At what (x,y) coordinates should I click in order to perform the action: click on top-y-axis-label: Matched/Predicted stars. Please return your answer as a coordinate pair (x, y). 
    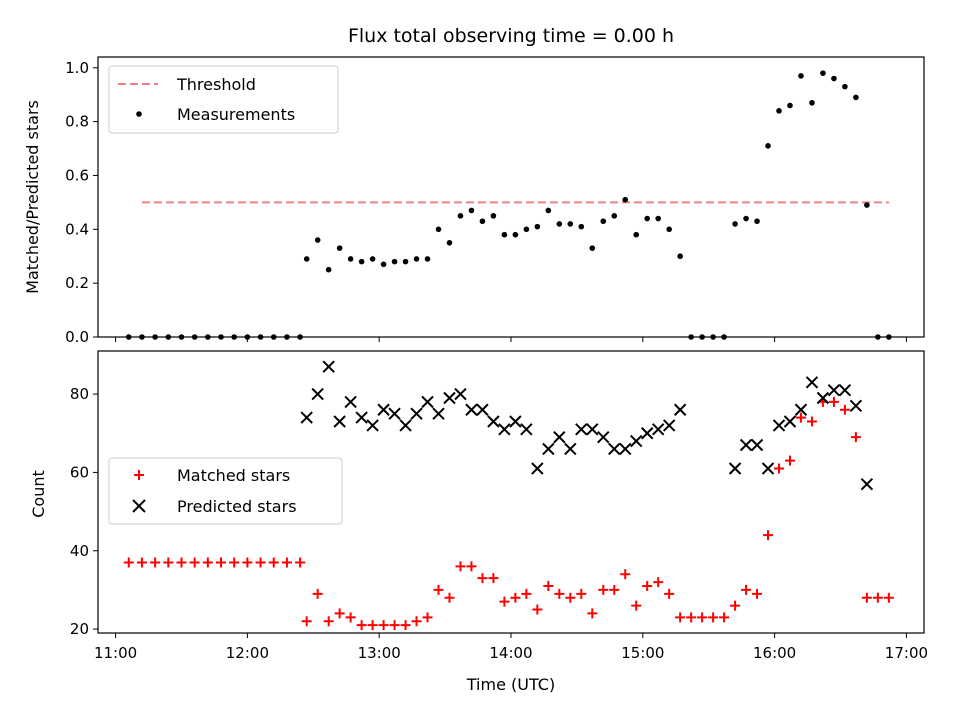
    Looking at the image, I should click on (32, 197).